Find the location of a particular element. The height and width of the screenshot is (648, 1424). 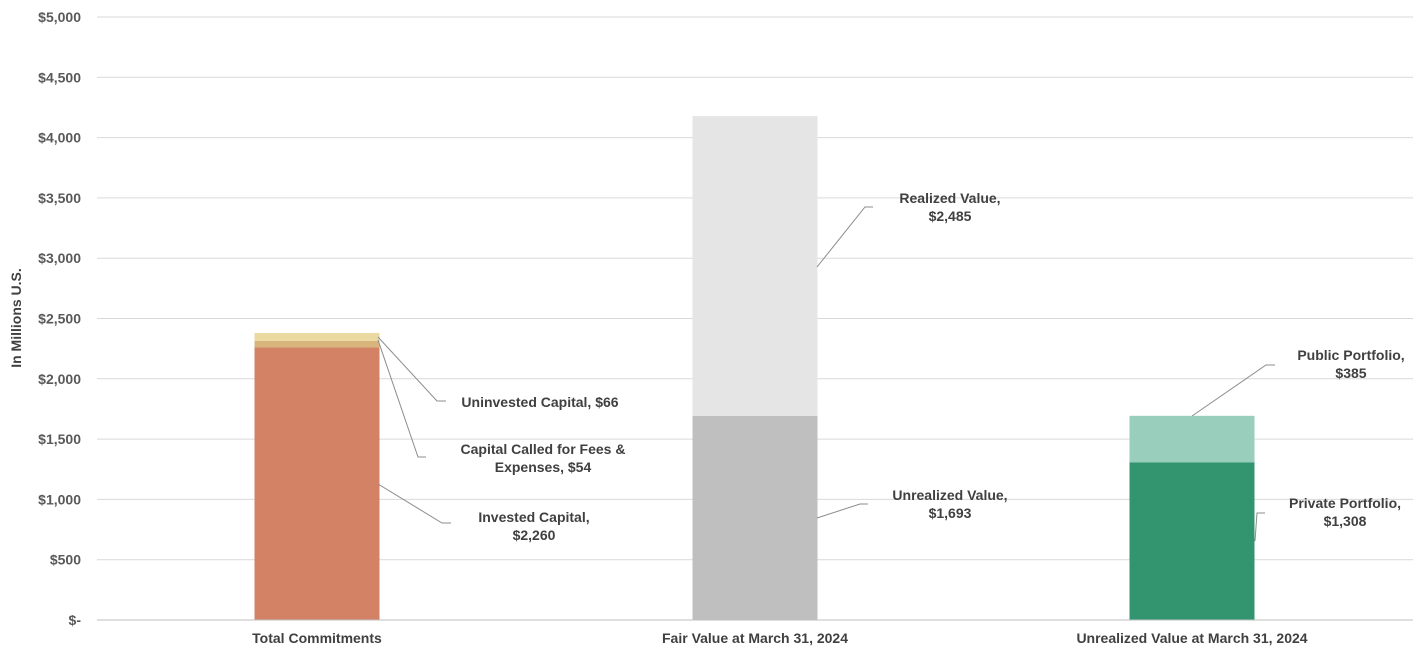

y-tick-label: $- is located at coordinates (75, 620).